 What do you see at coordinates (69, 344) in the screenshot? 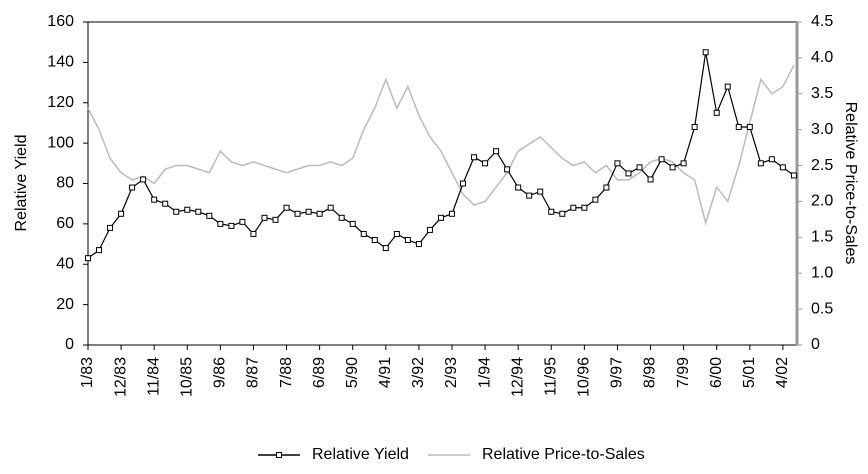
I see `y-tick-label: 0` at bounding box center [69, 344].